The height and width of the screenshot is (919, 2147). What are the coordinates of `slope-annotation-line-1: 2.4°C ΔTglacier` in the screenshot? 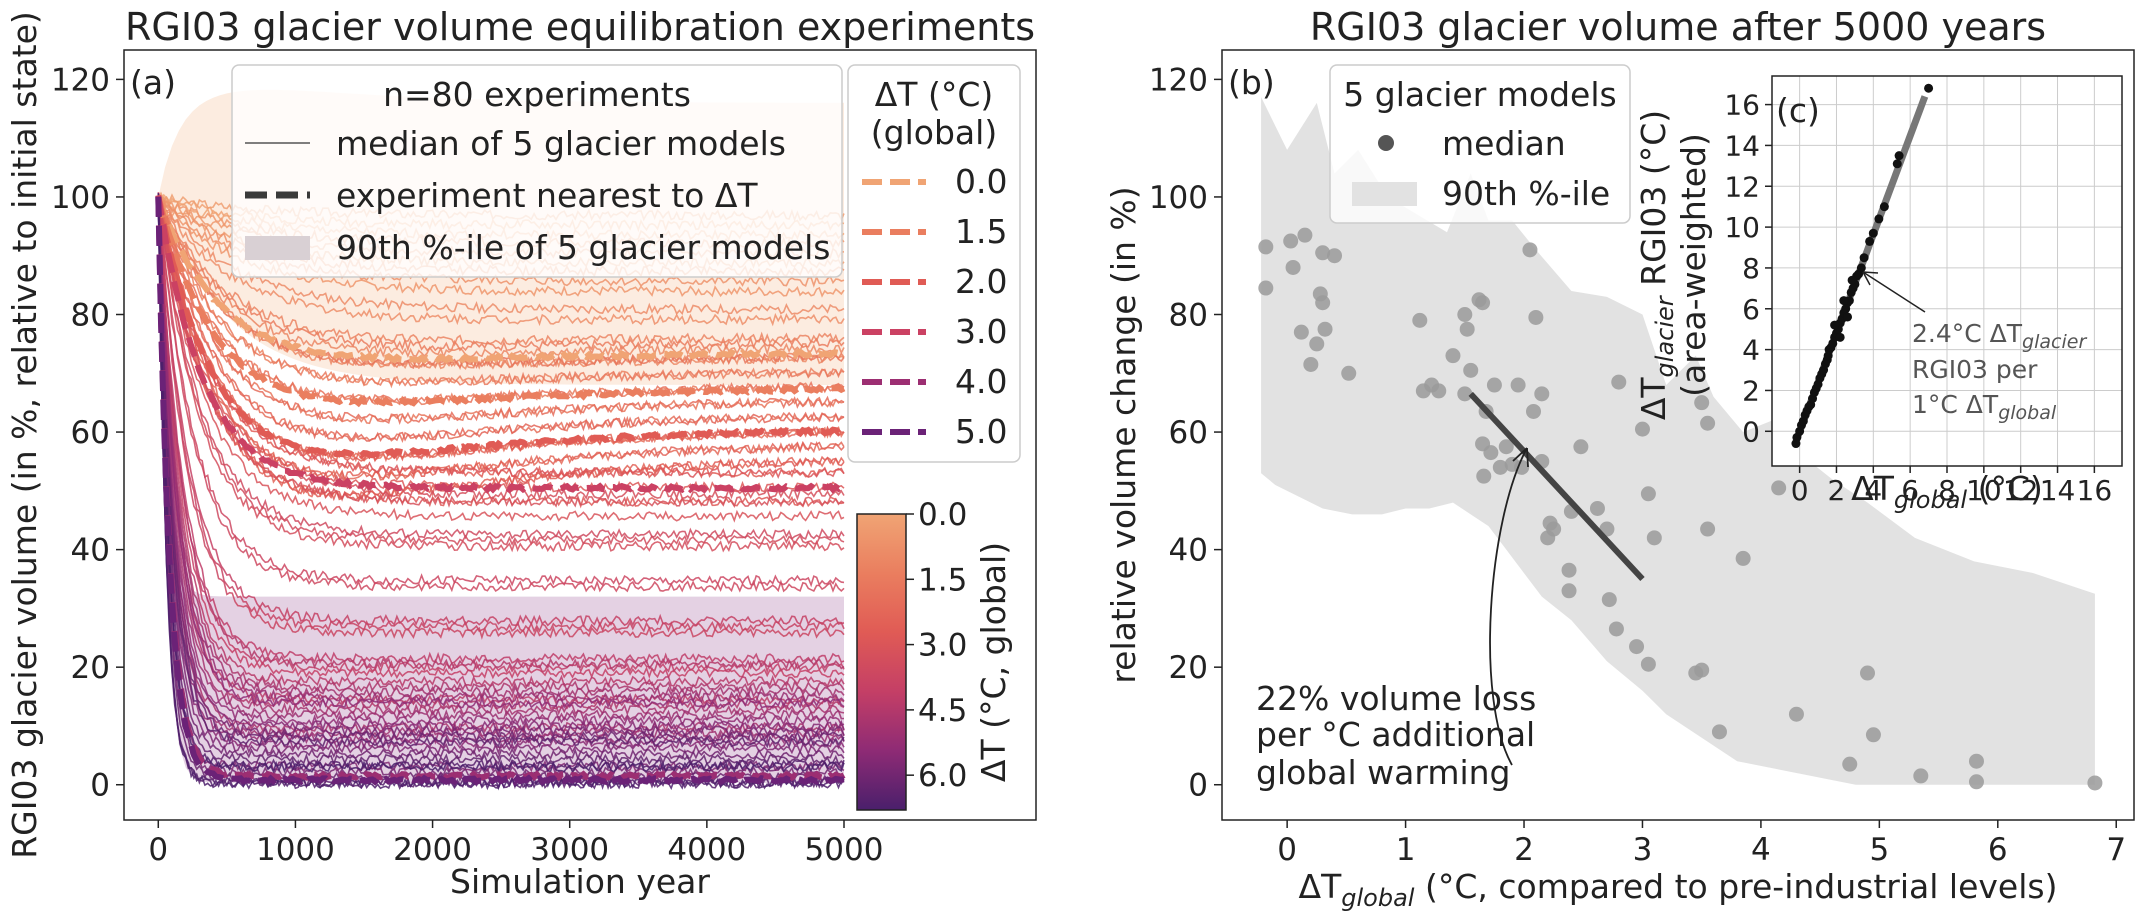 It's located at (1999, 336).